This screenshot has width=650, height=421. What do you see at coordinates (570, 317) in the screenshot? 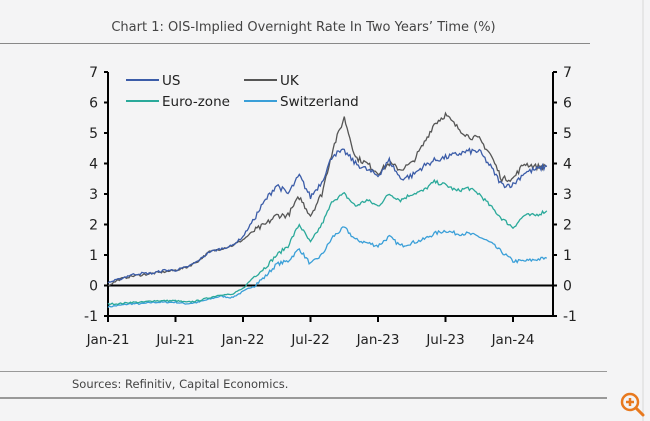
I see `y-tick-label-right: -1` at bounding box center [570, 317].